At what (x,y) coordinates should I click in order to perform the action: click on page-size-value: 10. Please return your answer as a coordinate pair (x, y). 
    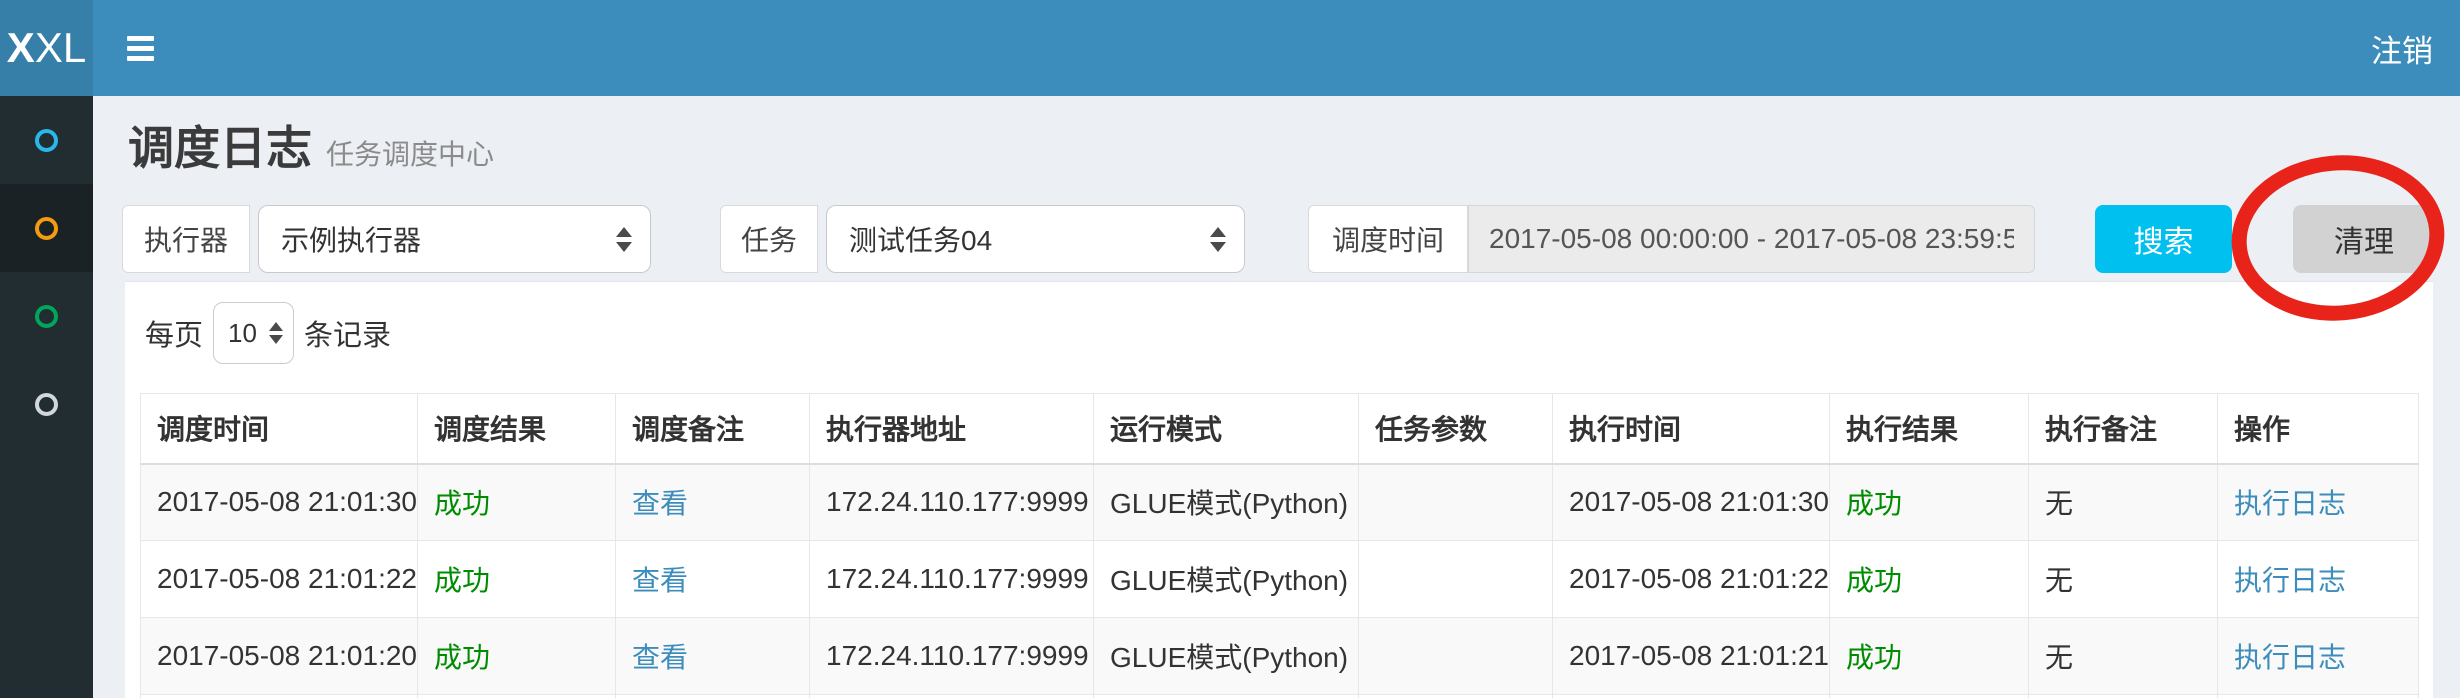
    Looking at the image, I should click on (242, 332).